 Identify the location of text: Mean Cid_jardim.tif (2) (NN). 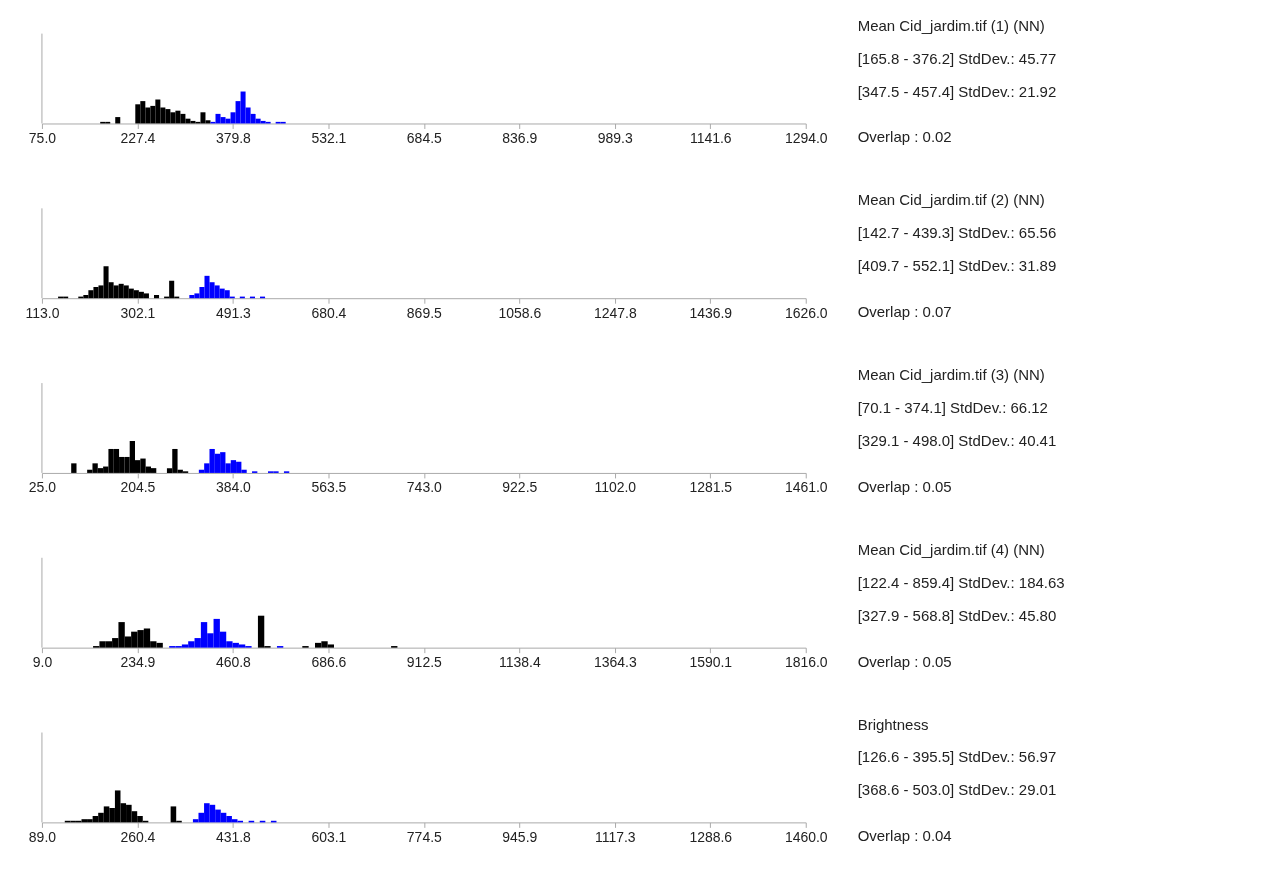
(951, 200).